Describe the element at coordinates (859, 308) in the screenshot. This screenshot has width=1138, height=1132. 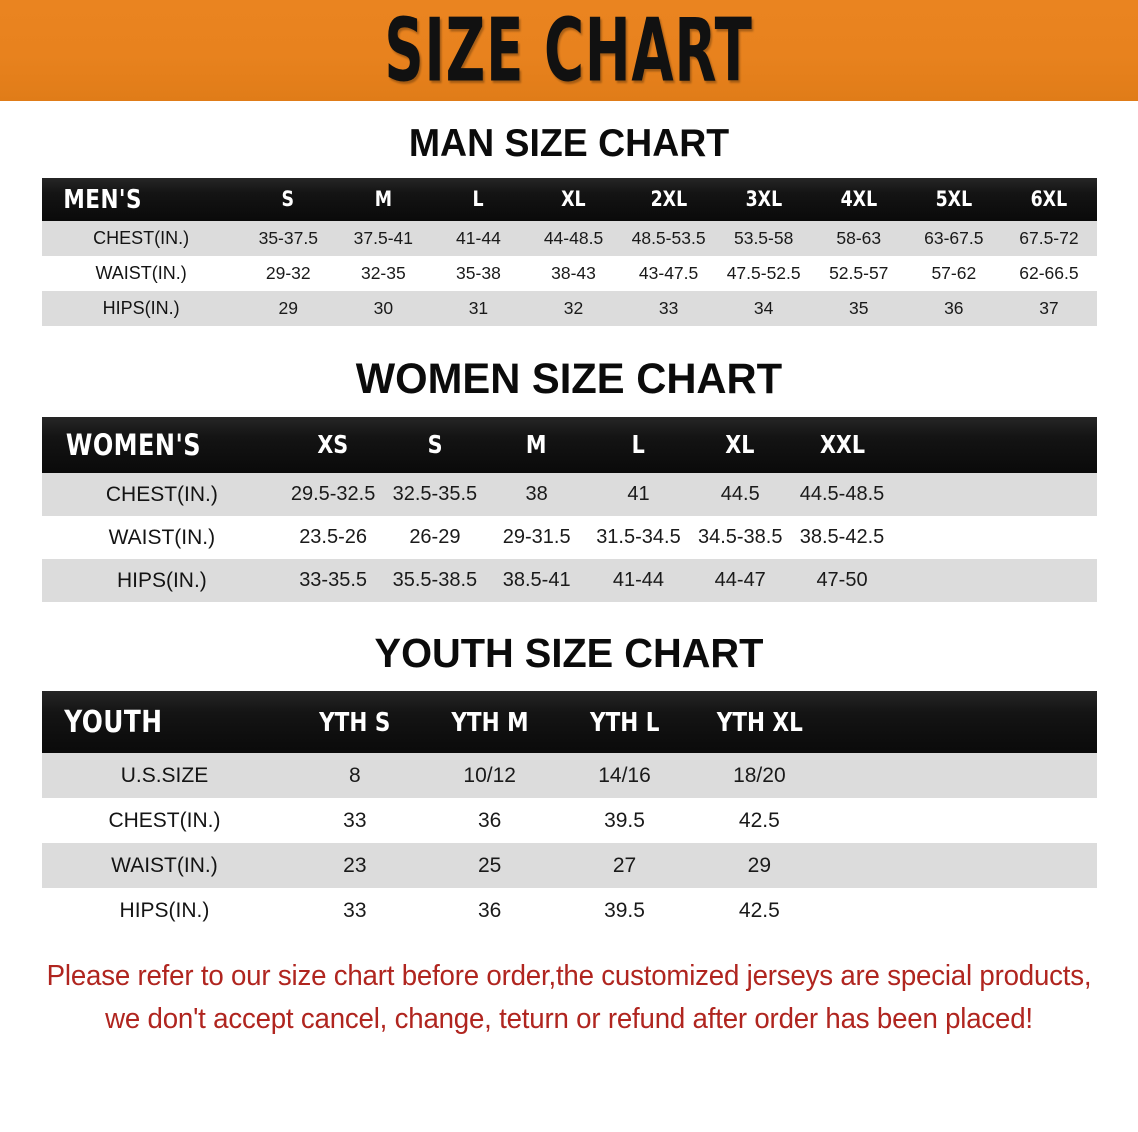
I see `man-measurement-cell: 35` at that location.